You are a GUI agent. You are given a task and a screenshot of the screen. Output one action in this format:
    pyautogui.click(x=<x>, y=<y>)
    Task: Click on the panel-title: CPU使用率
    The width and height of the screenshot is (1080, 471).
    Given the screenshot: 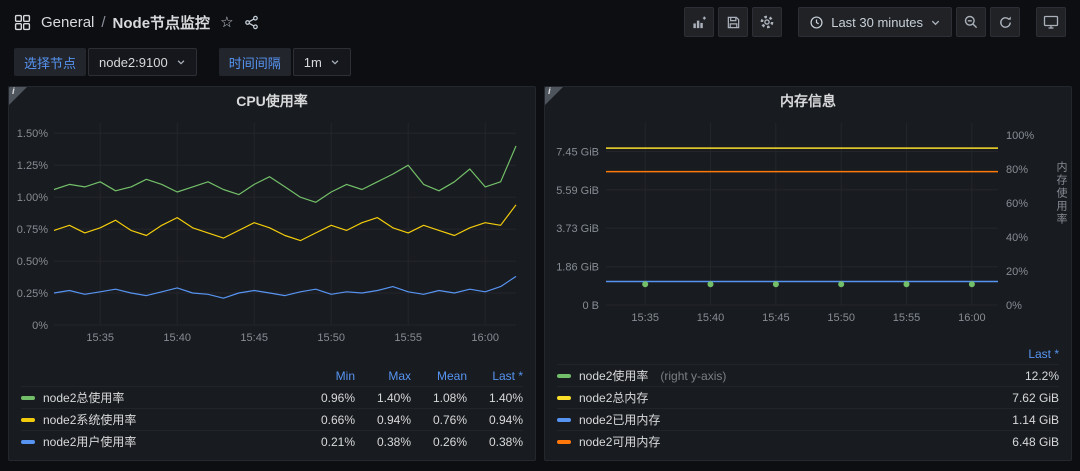 What is the action you would take?
    pyautogui.click(x=272, y=101)
    